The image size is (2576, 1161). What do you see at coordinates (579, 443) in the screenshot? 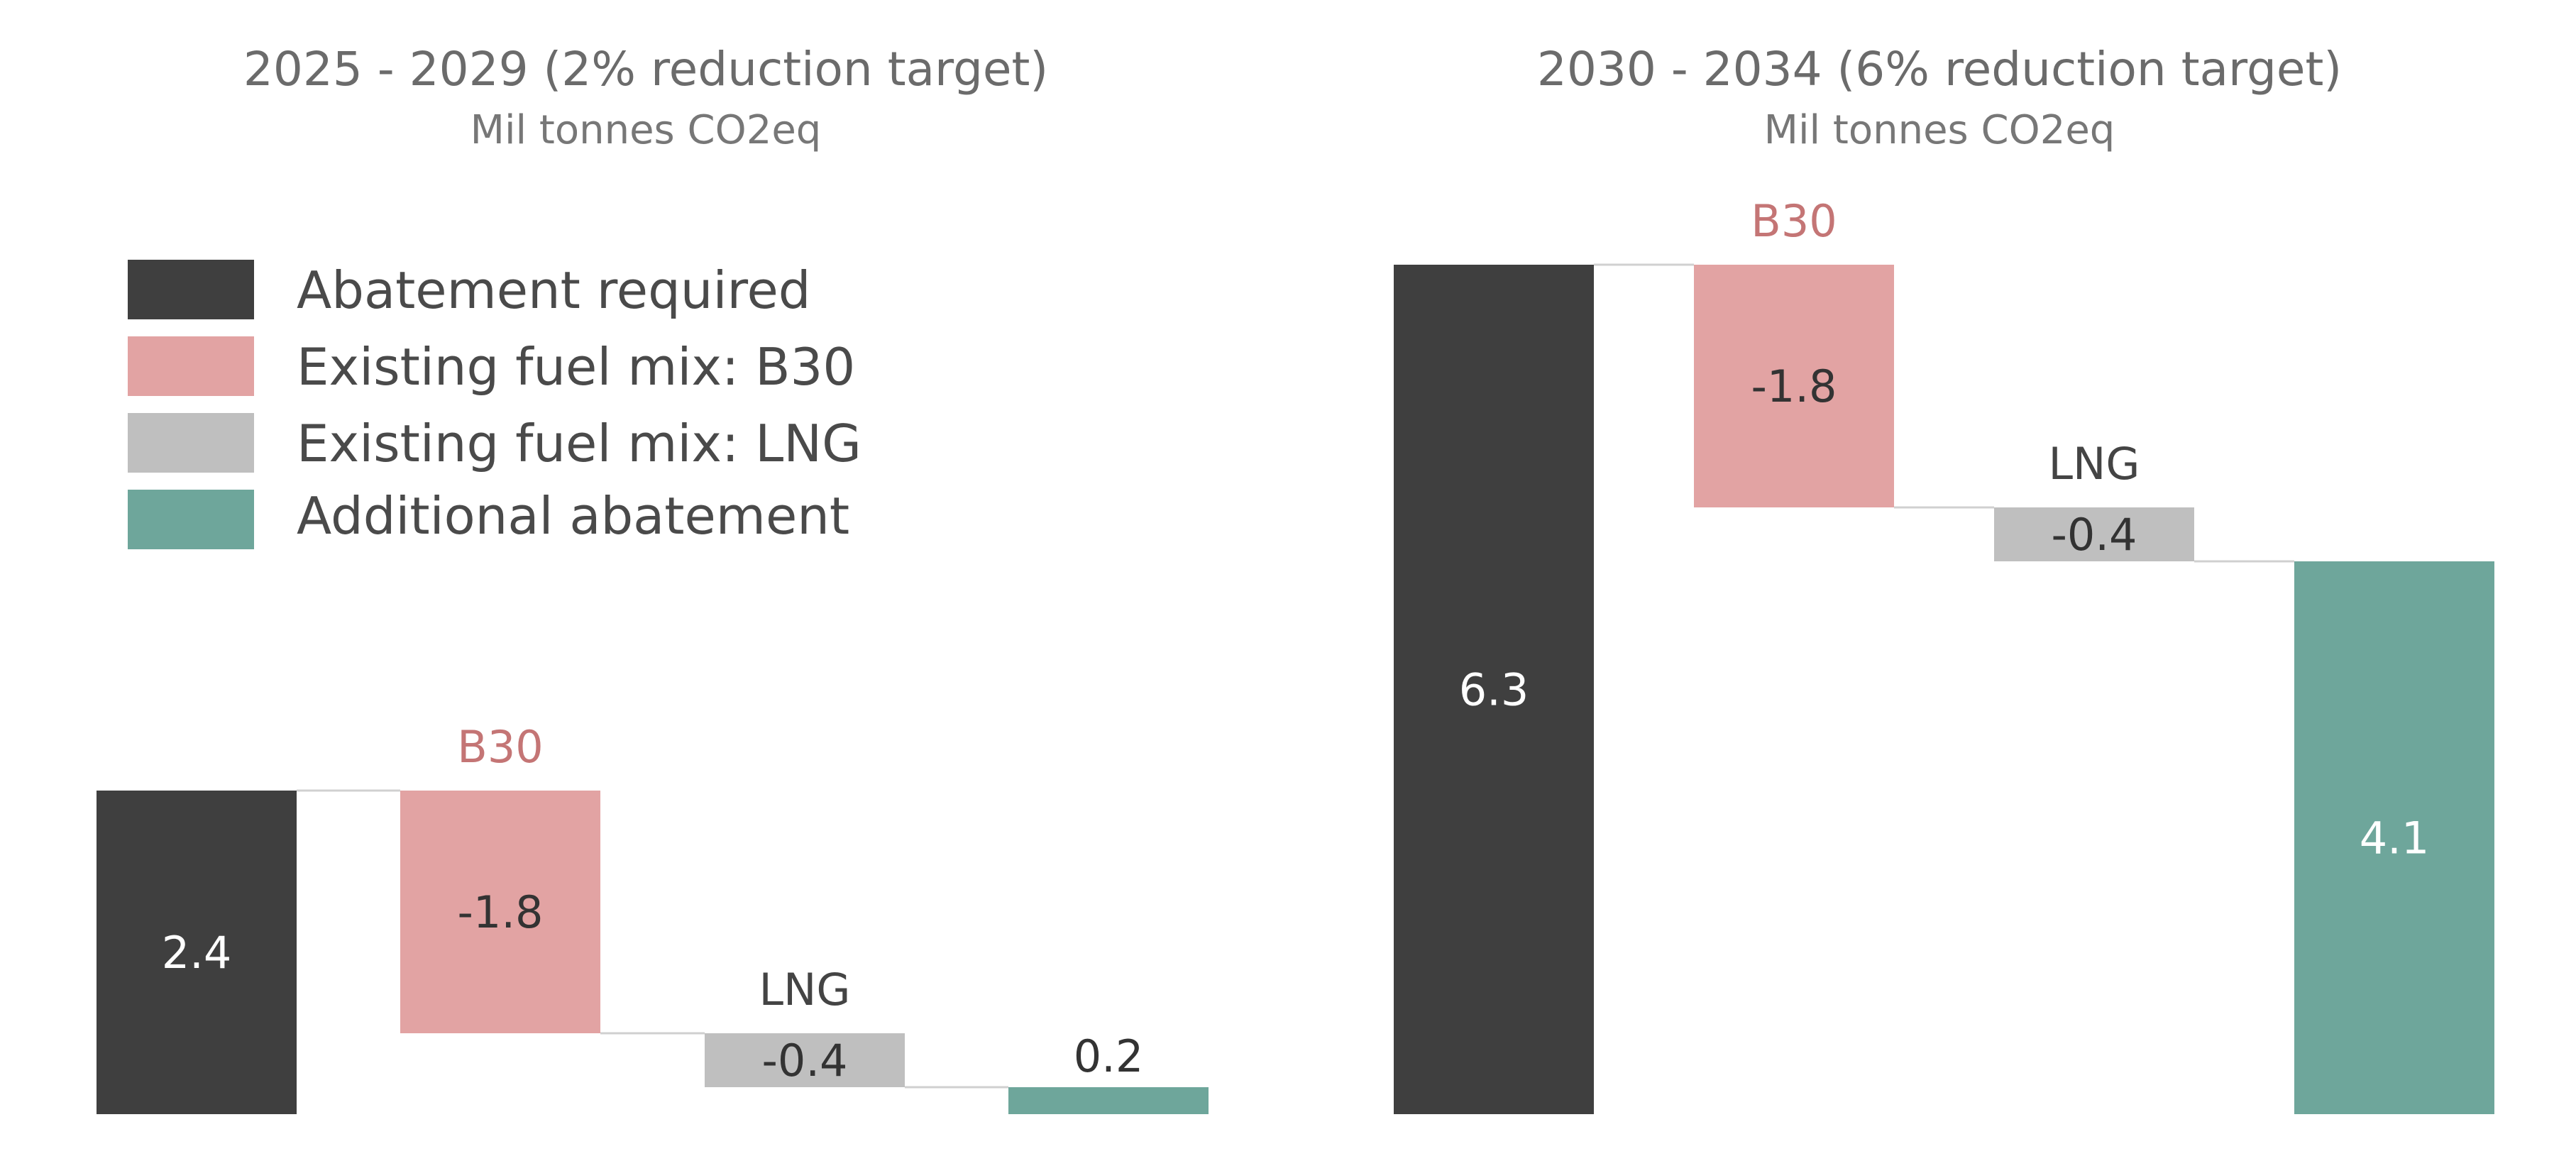
I see `legend-label-lng: Existing fuel mix: LNG` at bounding box center [579, 443].